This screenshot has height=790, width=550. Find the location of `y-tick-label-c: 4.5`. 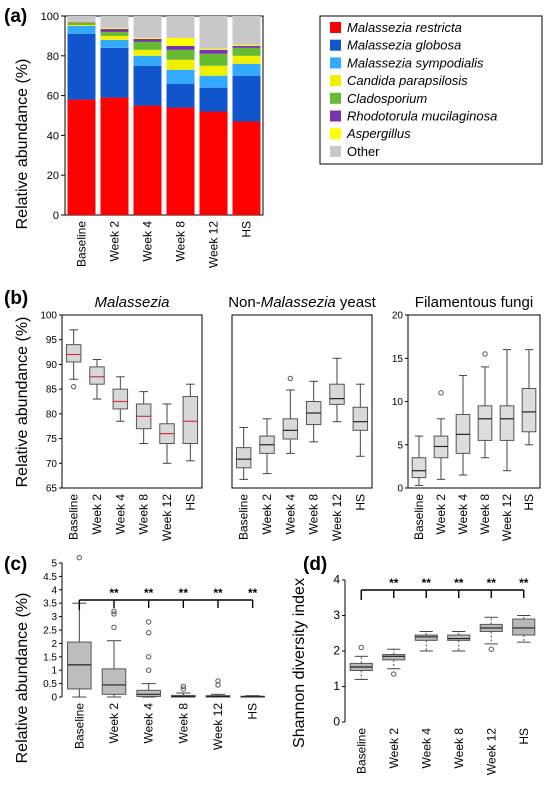

y-tick-label-c: 4.5 is located at coordinates (50, 577).